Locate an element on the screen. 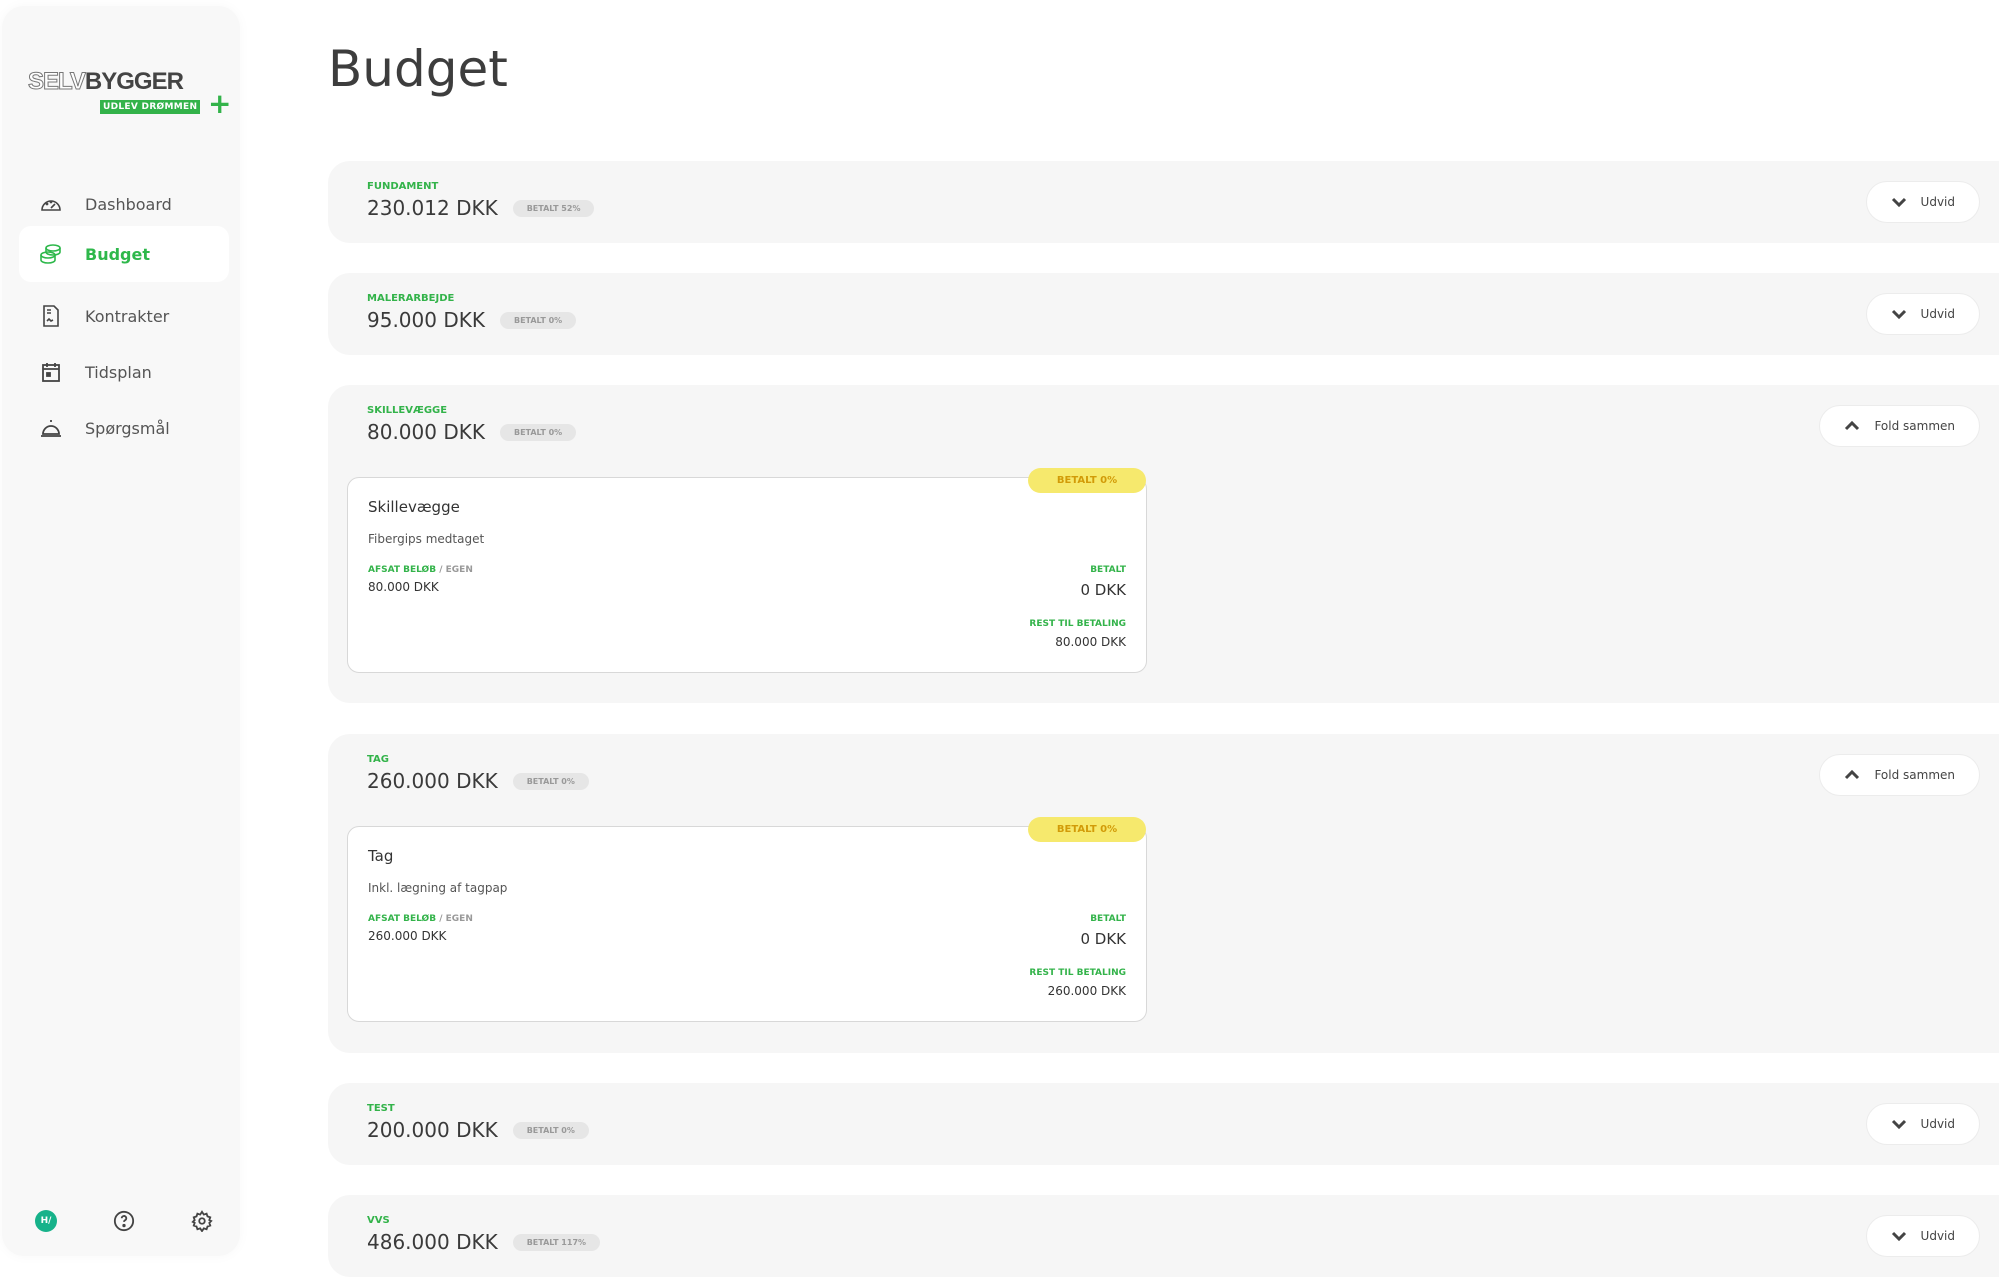  question-circle-icon is located at coordinates (124, 1221).